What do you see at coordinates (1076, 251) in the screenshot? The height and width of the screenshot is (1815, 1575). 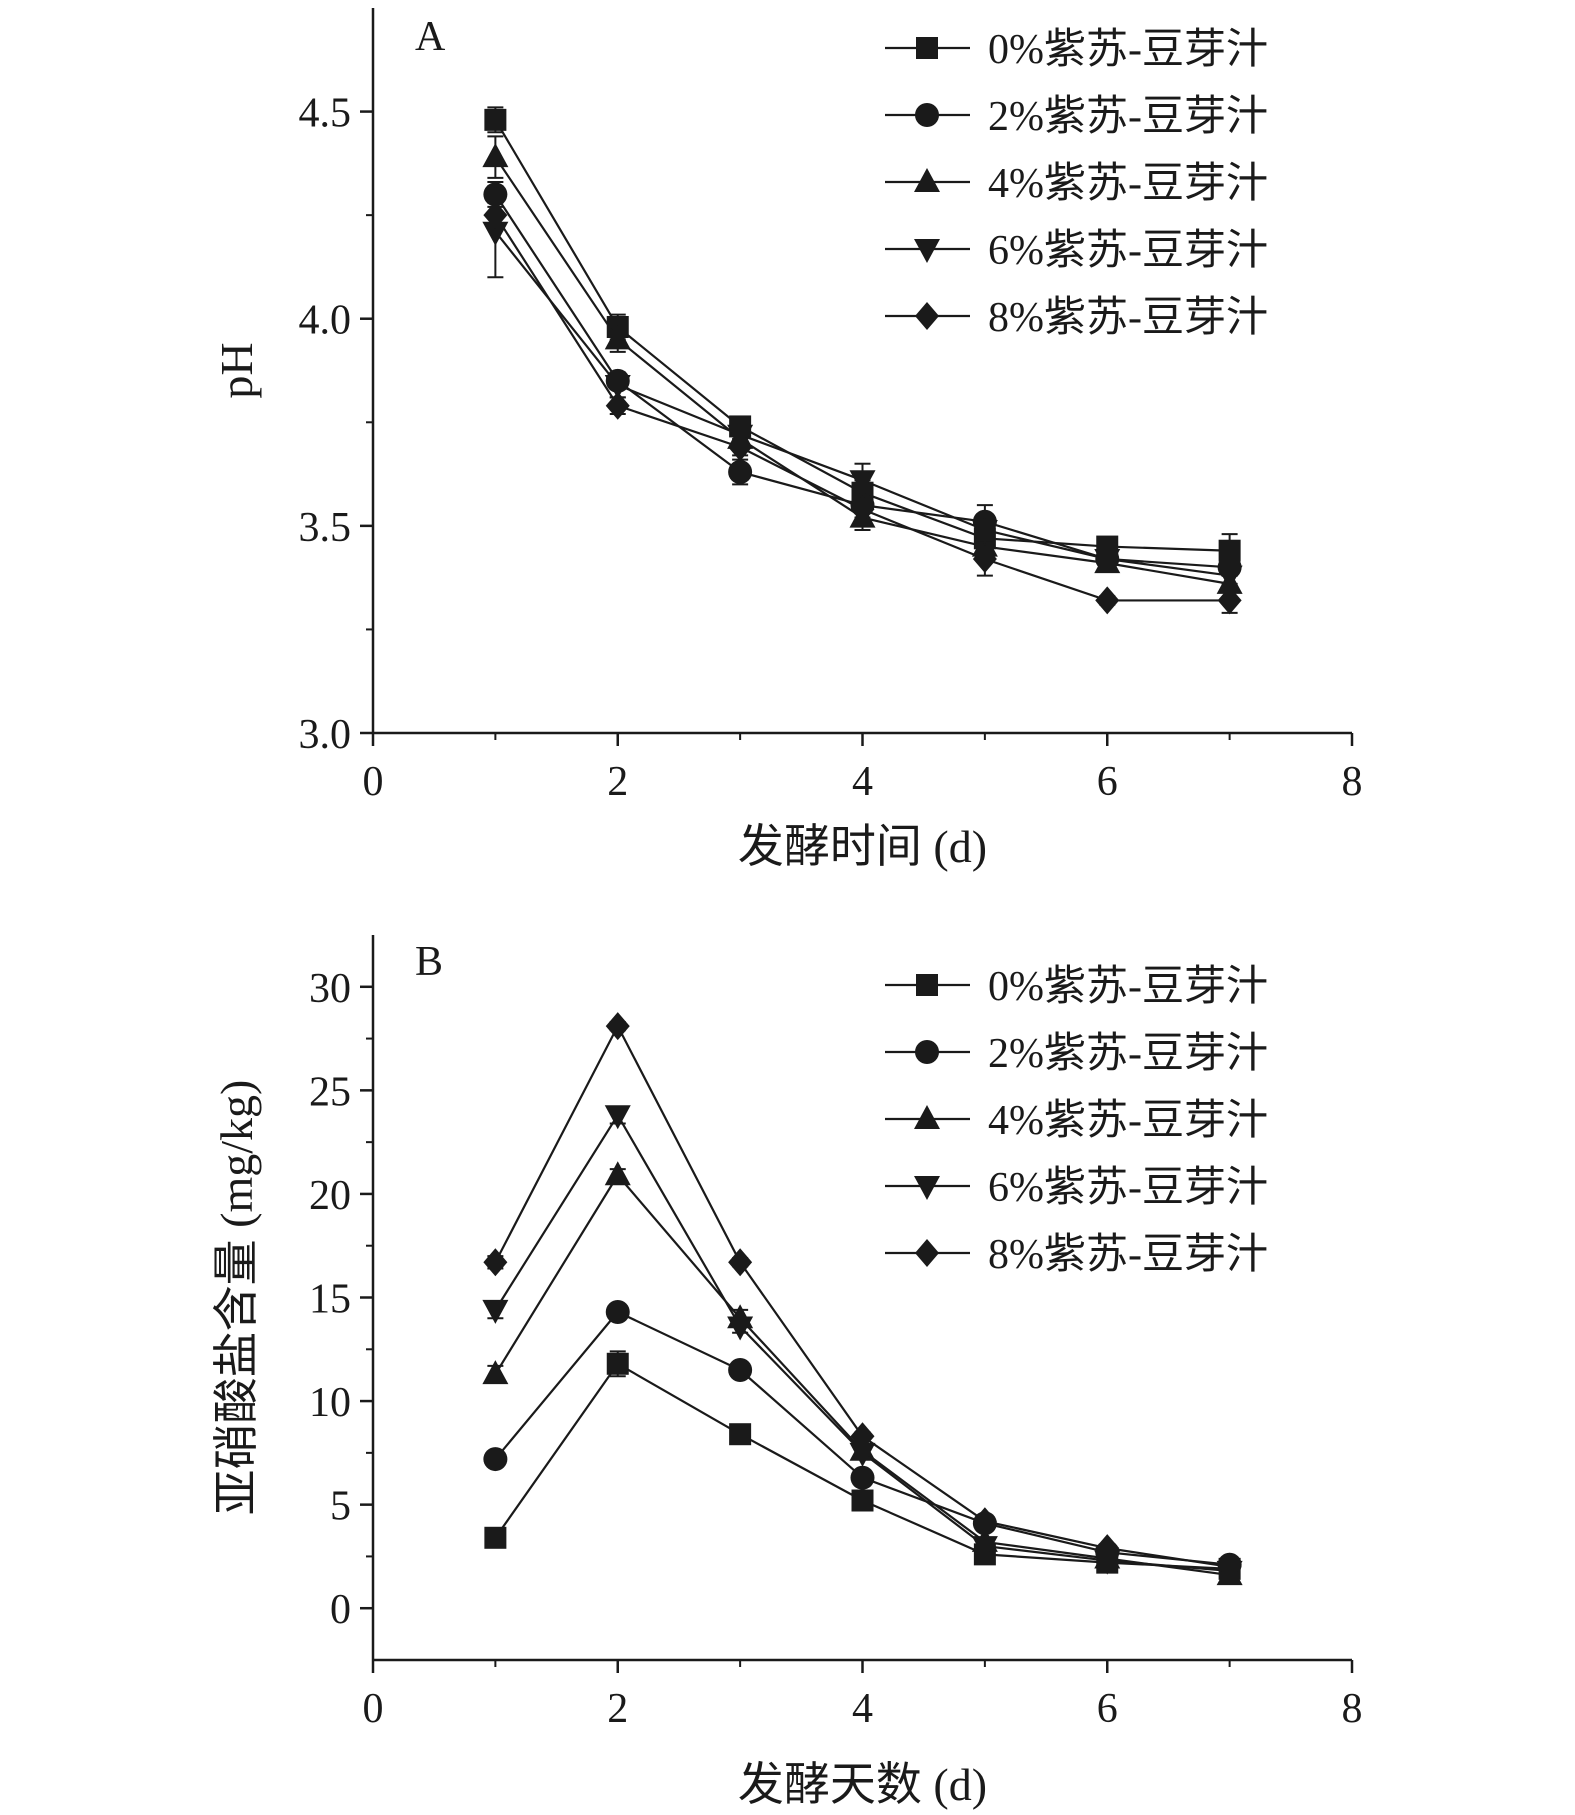 I see `panel-a-legend-entry-3: 6%紫苏-豆芽汁` at bounding box center [1076, 251].